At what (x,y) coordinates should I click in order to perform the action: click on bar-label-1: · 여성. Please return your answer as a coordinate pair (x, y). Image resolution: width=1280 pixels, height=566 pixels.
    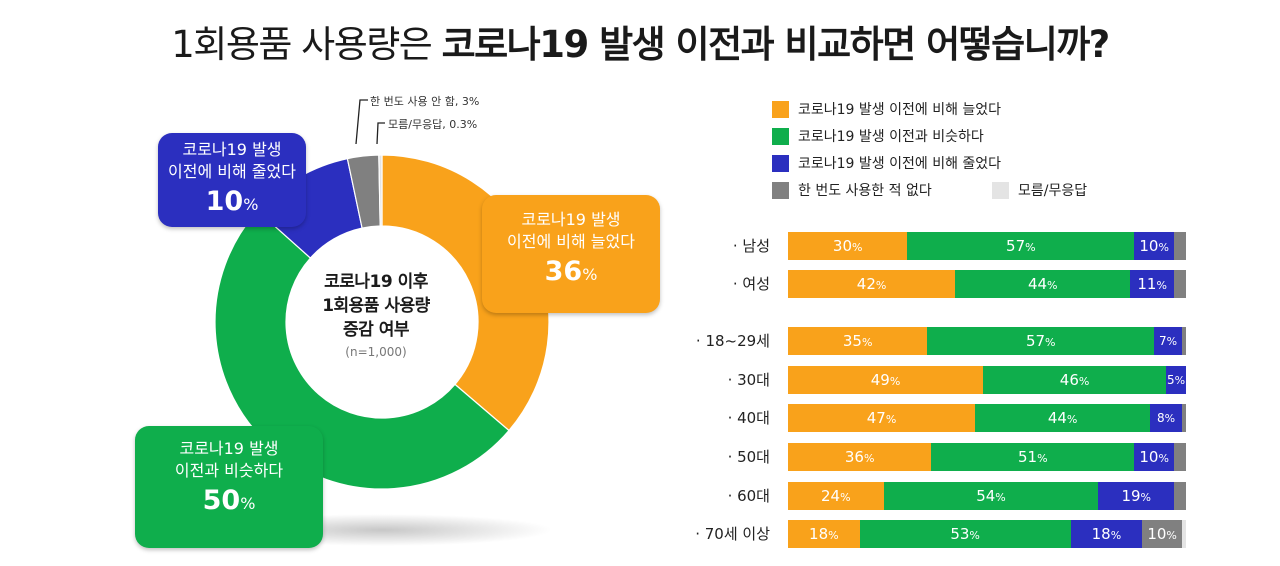
    Looking at the image, I should click on (751, 284).